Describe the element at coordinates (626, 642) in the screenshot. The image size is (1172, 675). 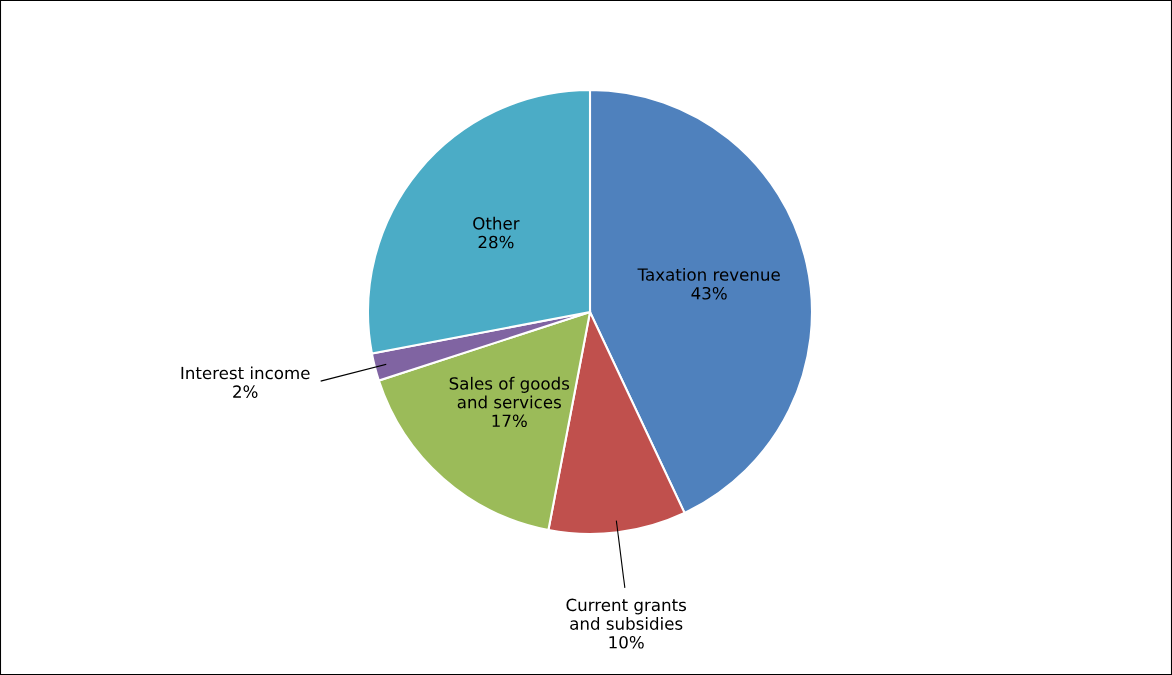
I see `data-label: 10%` at that location.